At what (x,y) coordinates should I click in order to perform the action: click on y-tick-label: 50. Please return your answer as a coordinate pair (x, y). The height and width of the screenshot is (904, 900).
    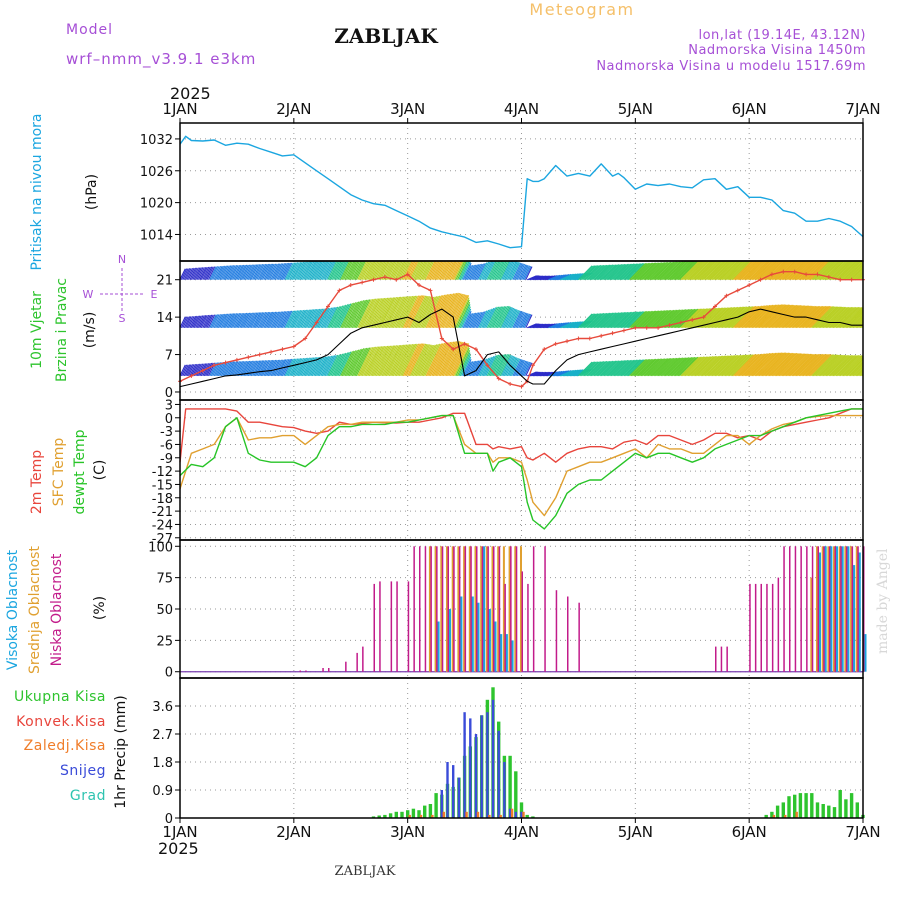
    Looking at the image, I should click on (164, 610).